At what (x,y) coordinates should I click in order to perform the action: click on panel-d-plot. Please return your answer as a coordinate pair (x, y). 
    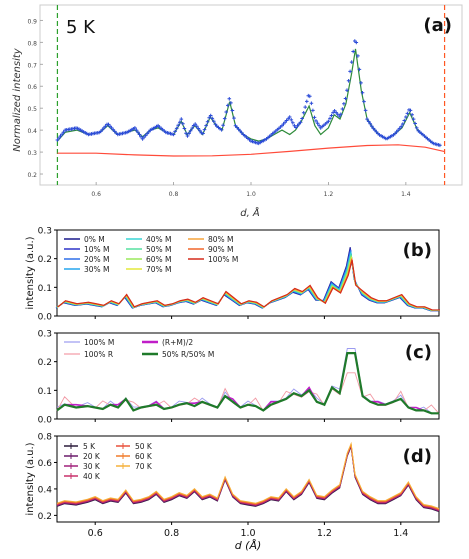
    Looking at the image, I should click on (248, 477).